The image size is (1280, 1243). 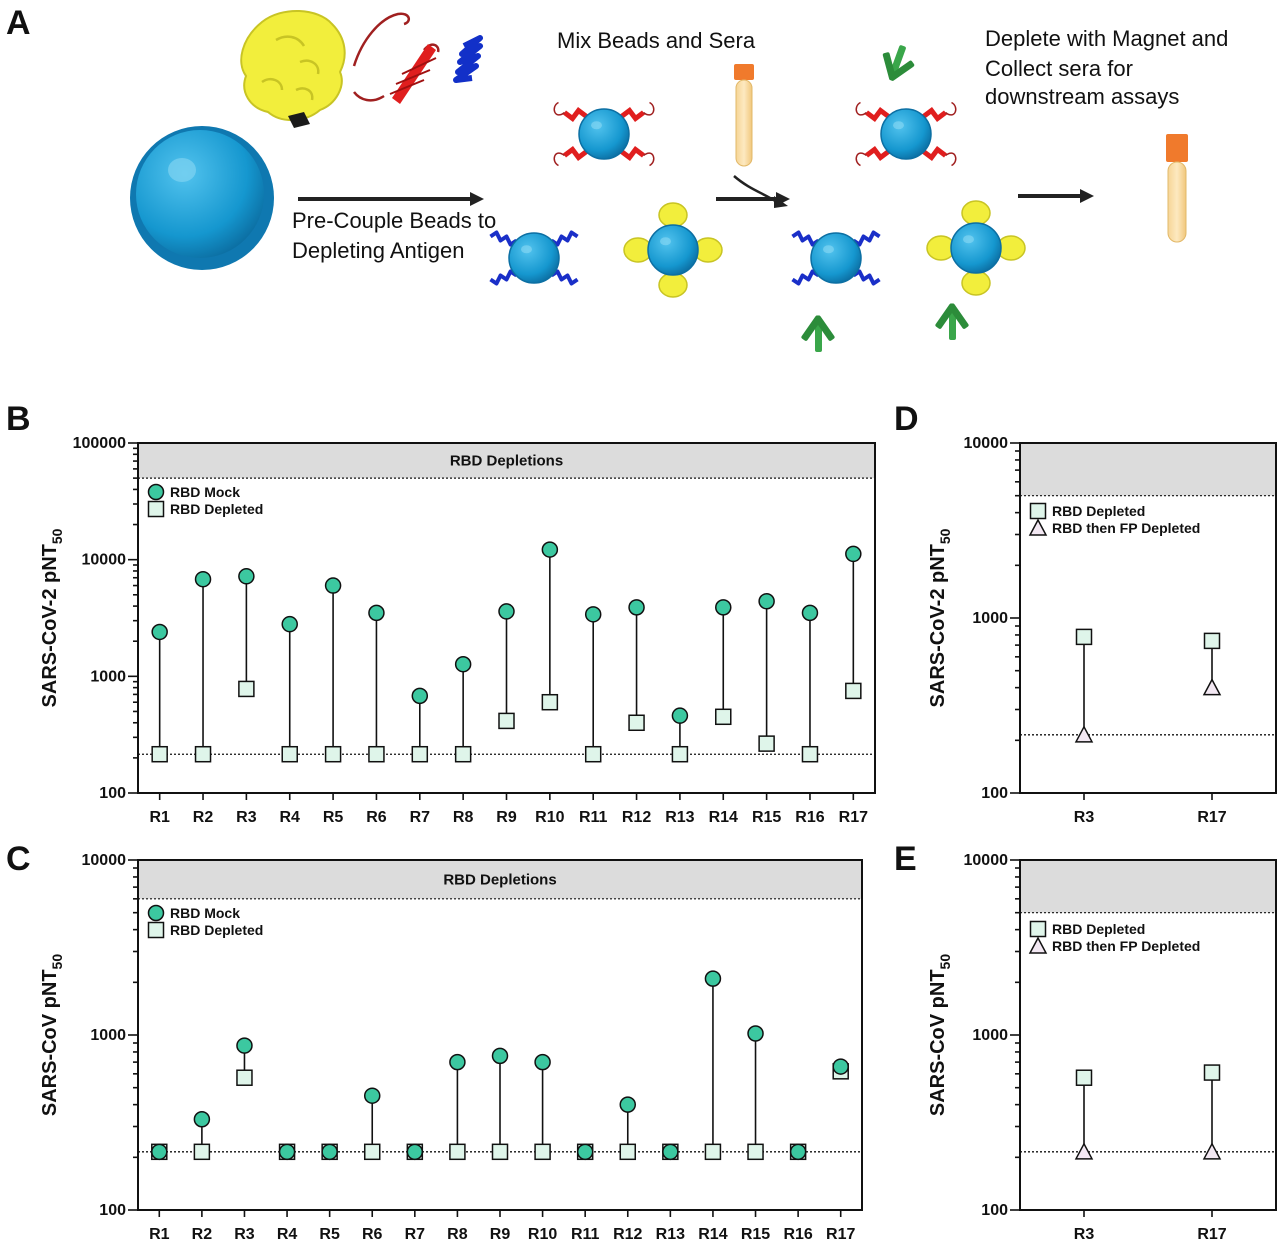 I want to click on x-tick-label: R7, so click(x=415, y=1234).